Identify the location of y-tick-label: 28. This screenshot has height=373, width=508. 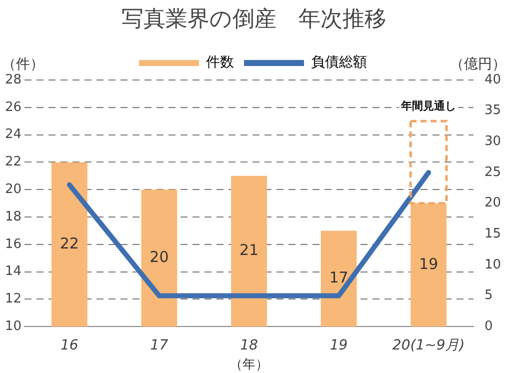
(13, 80).